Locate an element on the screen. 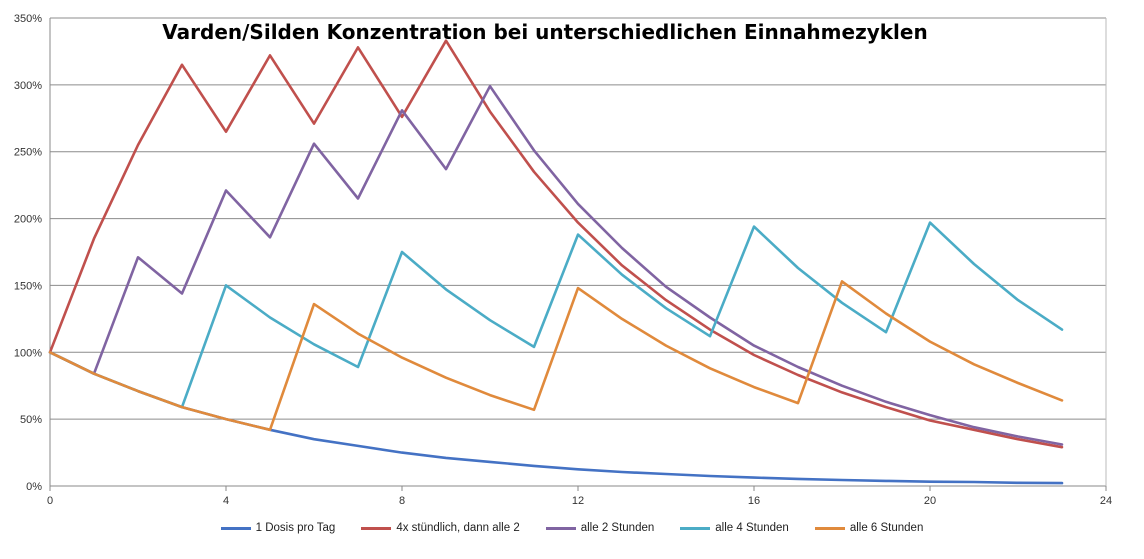 The image size is (1144, 559). legend-item-1: 1 Dosis pro Tag is located at coordinates (278, 528).